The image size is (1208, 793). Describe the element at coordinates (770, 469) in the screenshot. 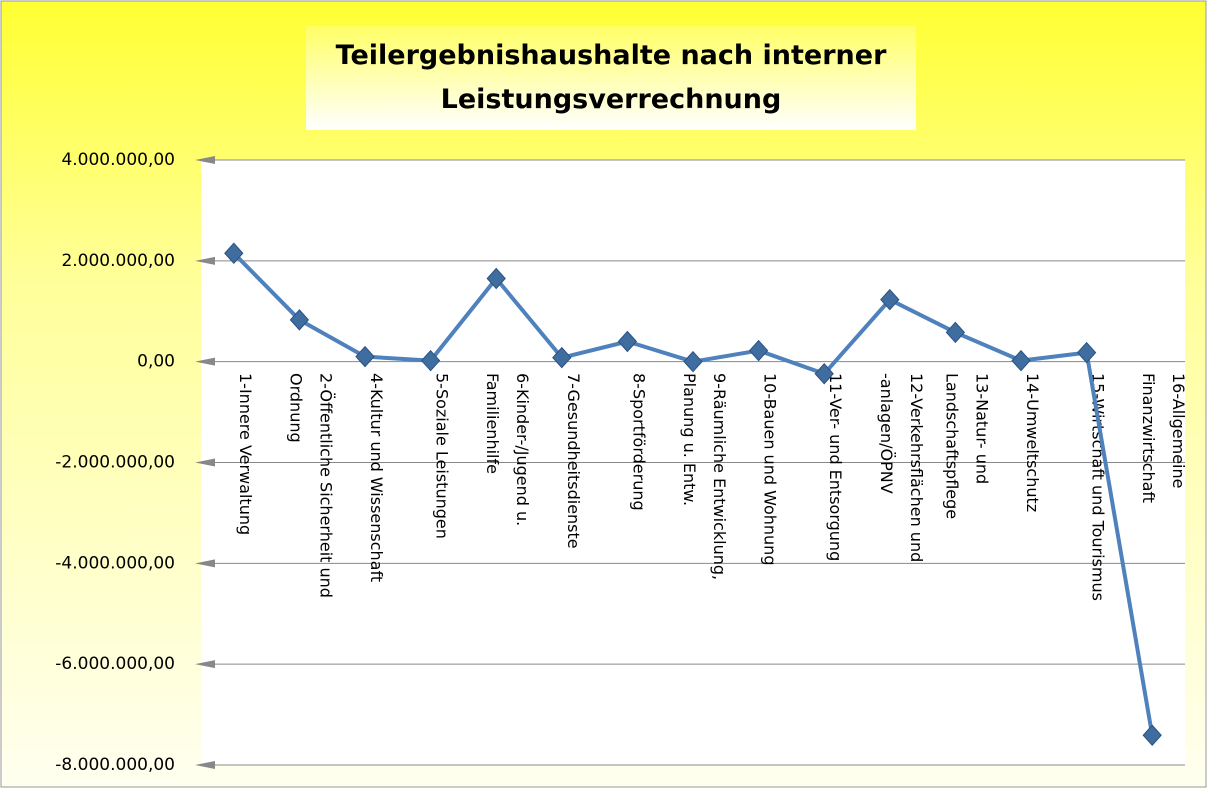

I see `x-tick-label: 10-Bauen und Wohnung` at that location.